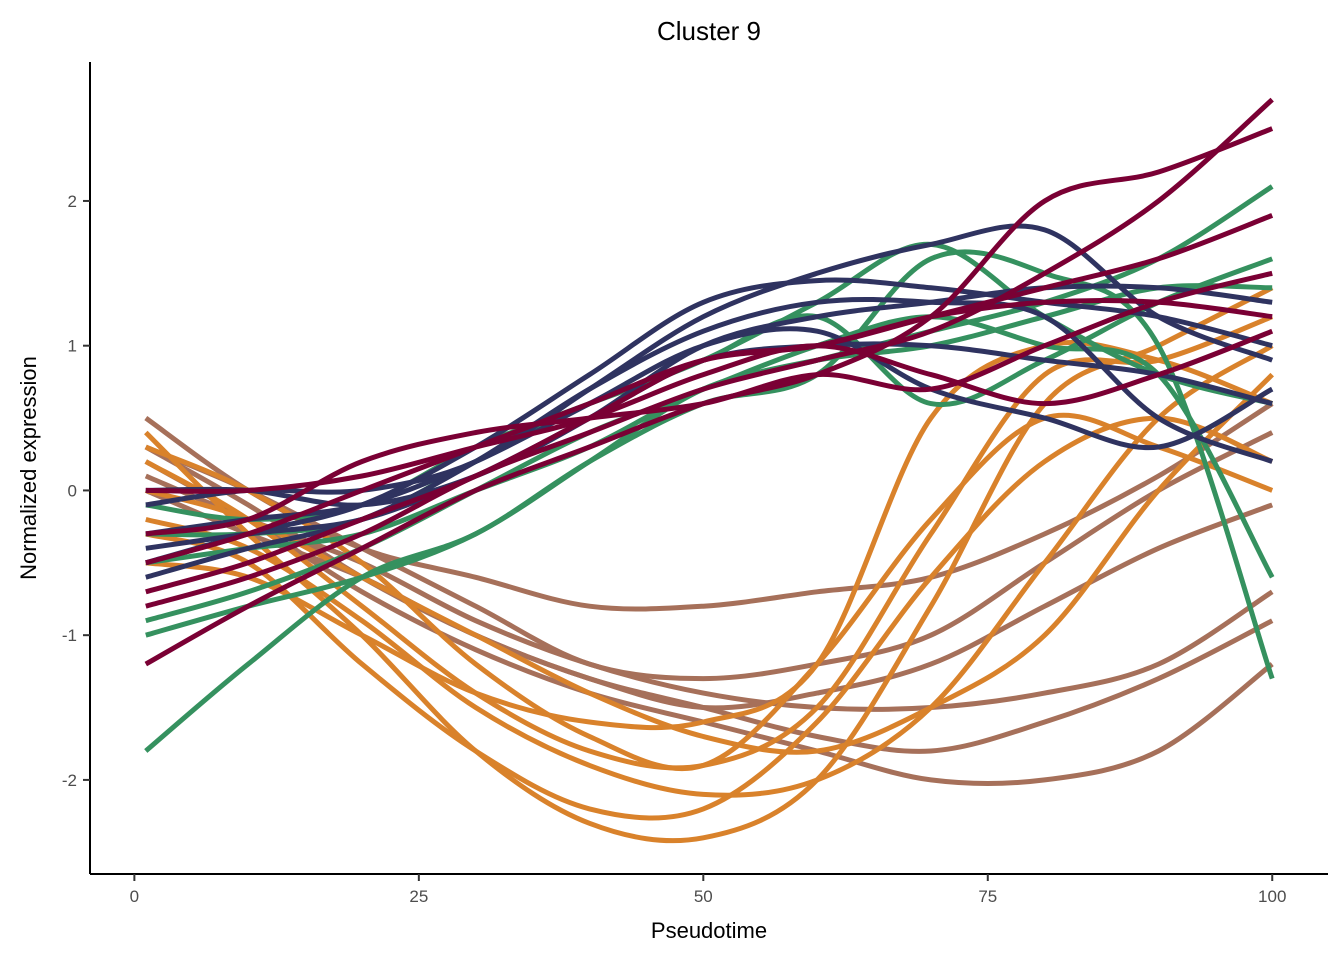 This screenshot has height=960, width=1344. What do you see at coordinates (72, 346) in the screenshot?
I see `y-tick-label: 1` at bounding box center [72, 346].